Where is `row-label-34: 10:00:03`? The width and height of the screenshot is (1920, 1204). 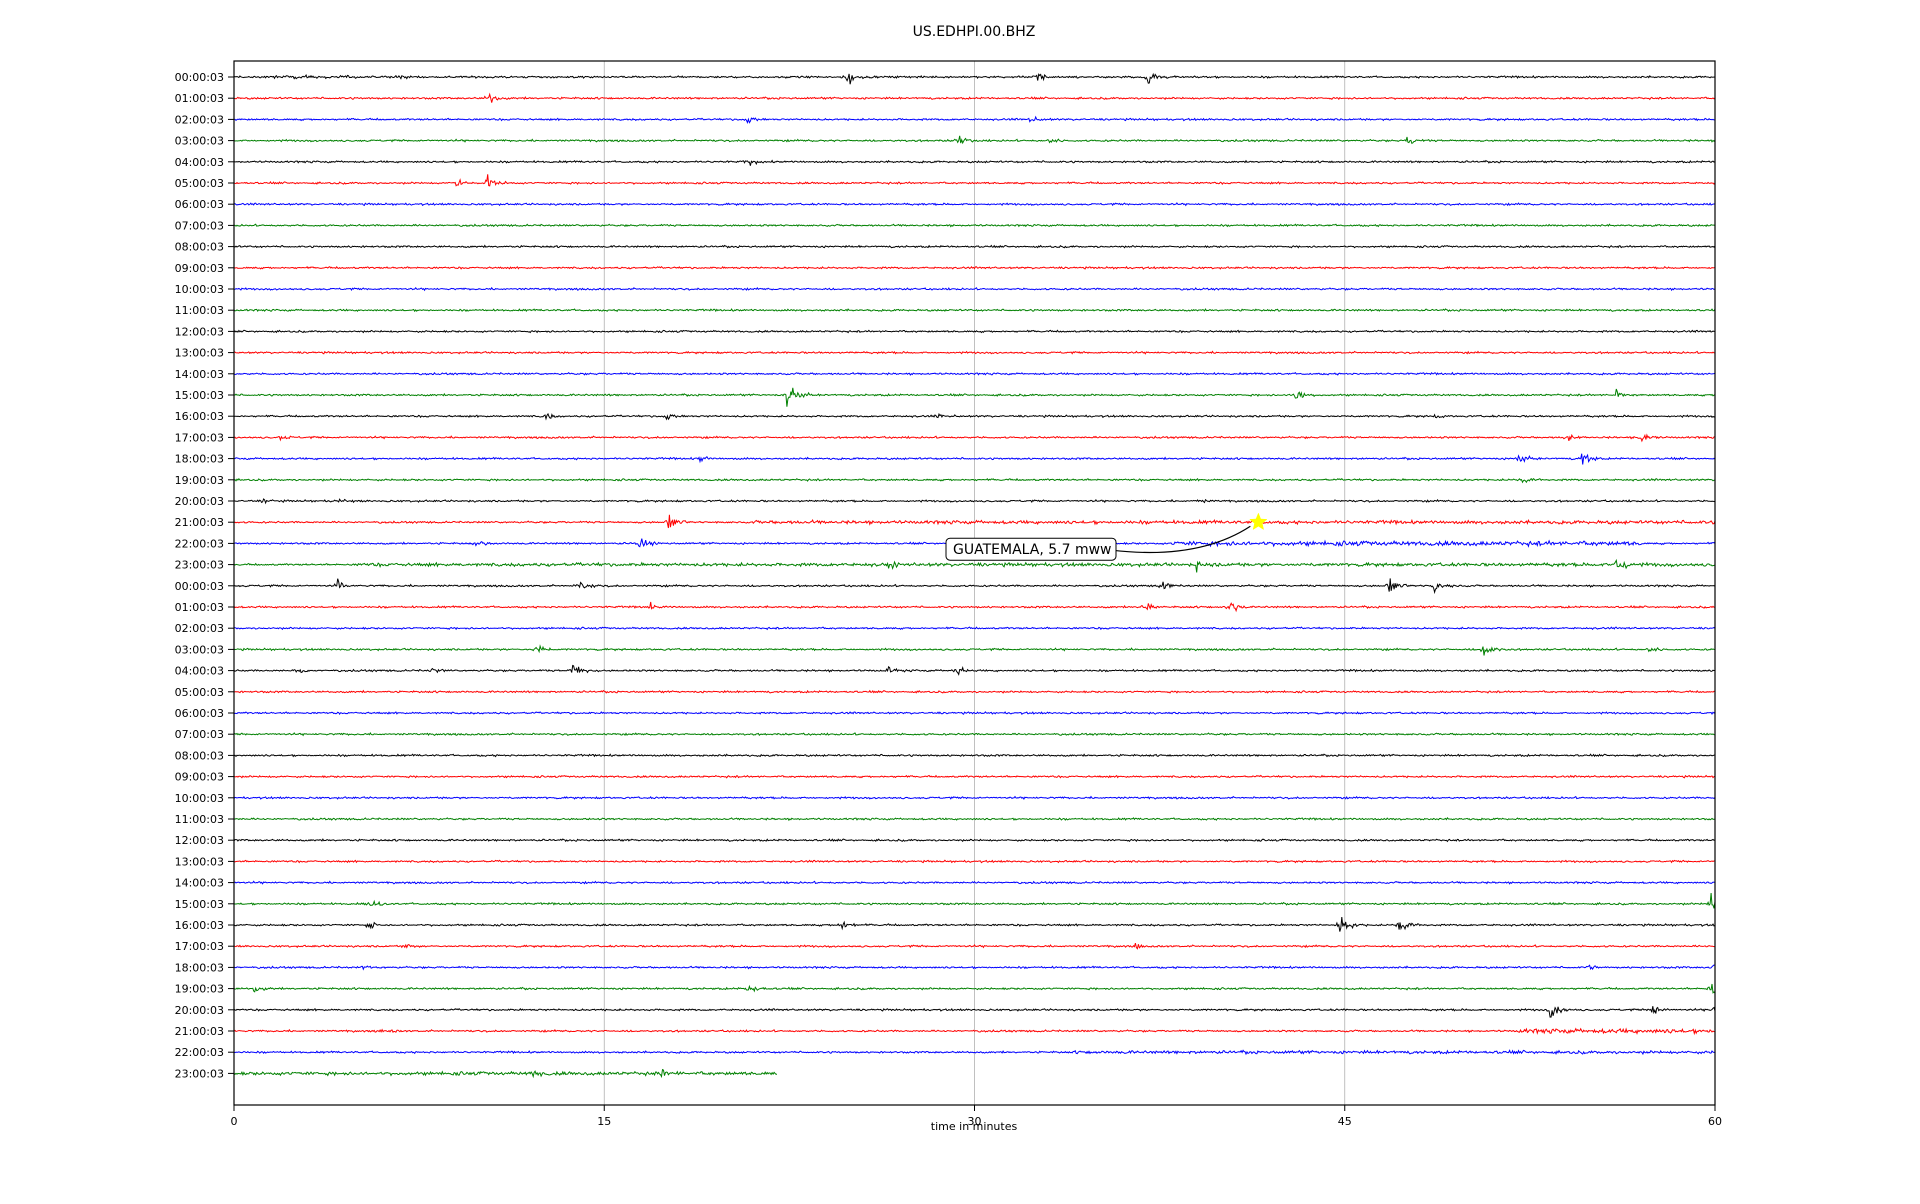 row-label-34: 10:00:03 is located at coordinates (199, 798).